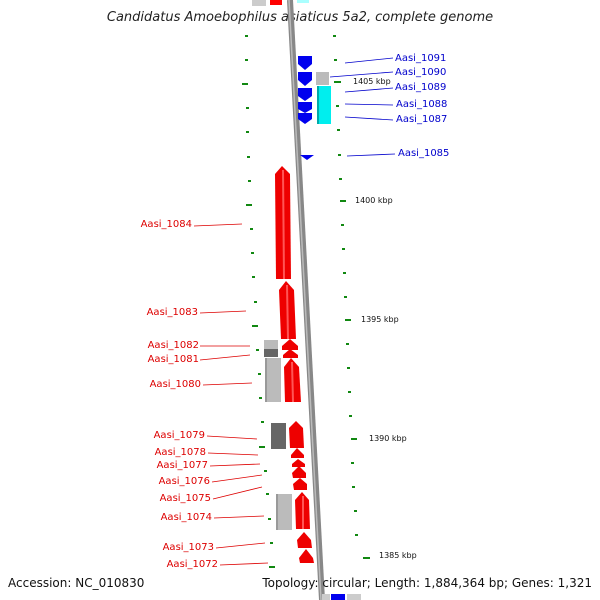 Image resolution: width=600 pixels, height=600 pixels. I want to click on gene-label-Aasi_1076: Aasi_1076, so click(184, 481).